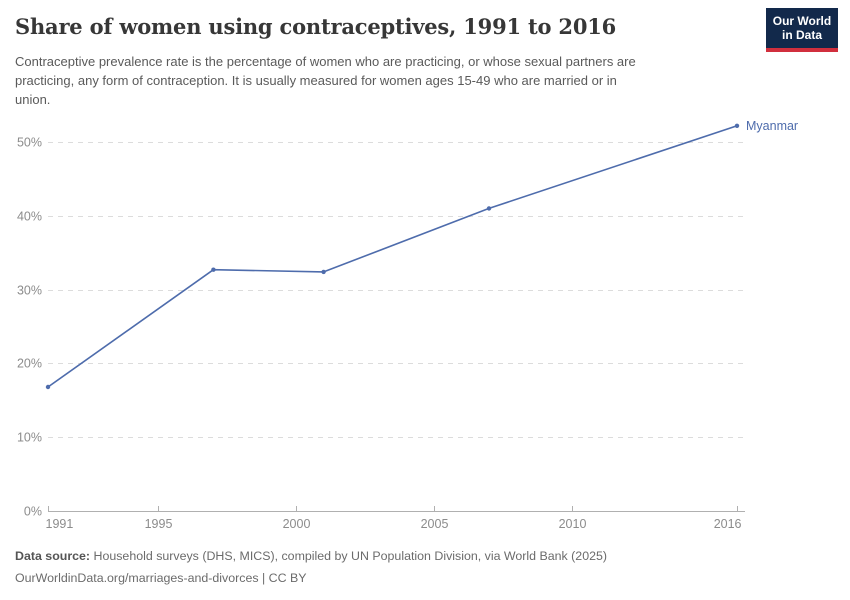  Describe the element at coordinates (53, 556) in the screenshot. I see `data-source-label: Data source:` at that location.